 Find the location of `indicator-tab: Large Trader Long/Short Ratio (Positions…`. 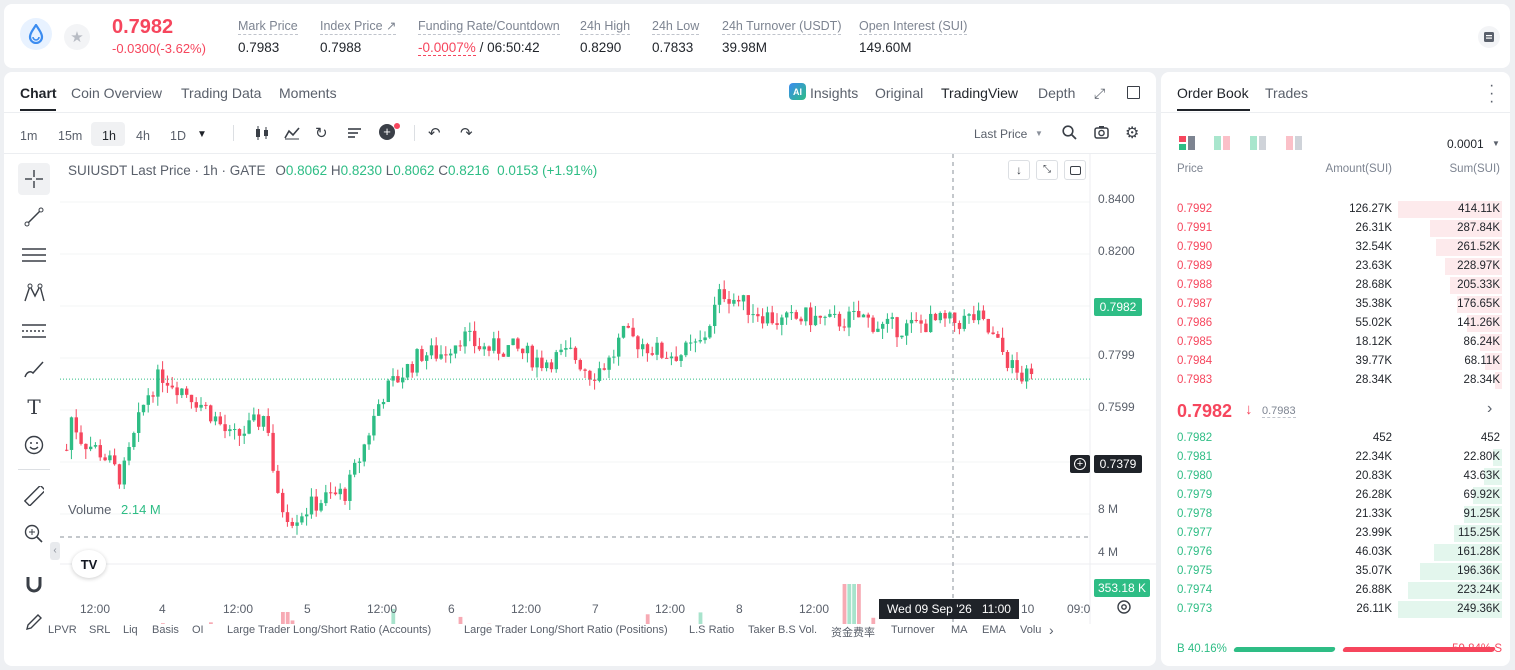

indicator-tab: Large Trader Long/Short Ratio (Positions… is located at coordinates (566, 630).